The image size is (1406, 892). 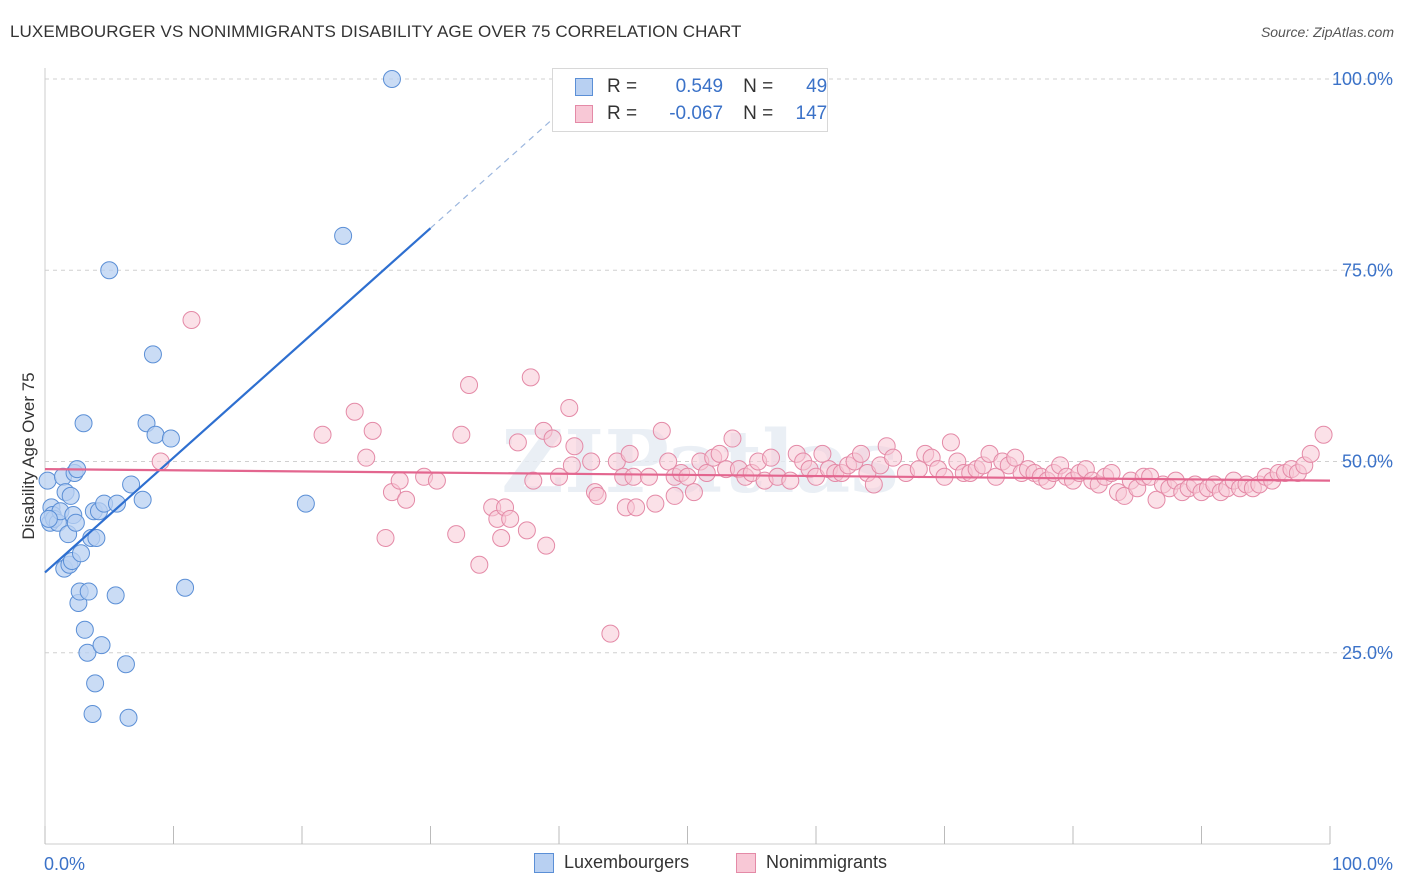 What do you see at coordinates (28, 455) in the screenshot?
I see `y-axis-label: Disability Age Over 75` at bounding box center [28, 455].